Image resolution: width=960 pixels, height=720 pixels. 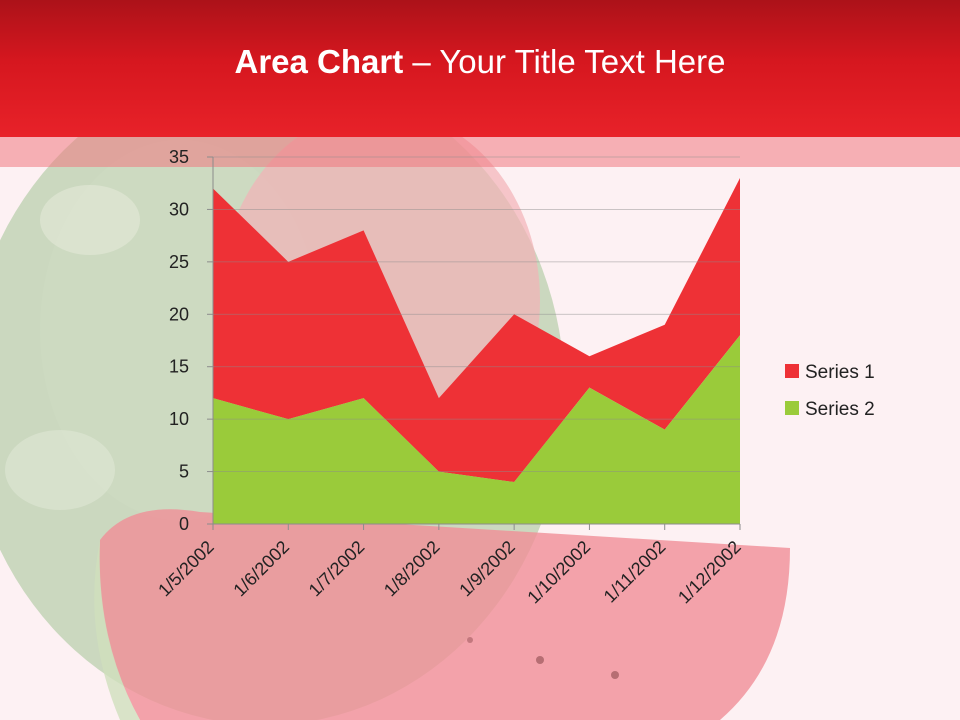 What do you see at coordinates (709, 572) in the screenshot?
I see `x-tick-label: 1/12/2002` at bounding box center [709, 572].